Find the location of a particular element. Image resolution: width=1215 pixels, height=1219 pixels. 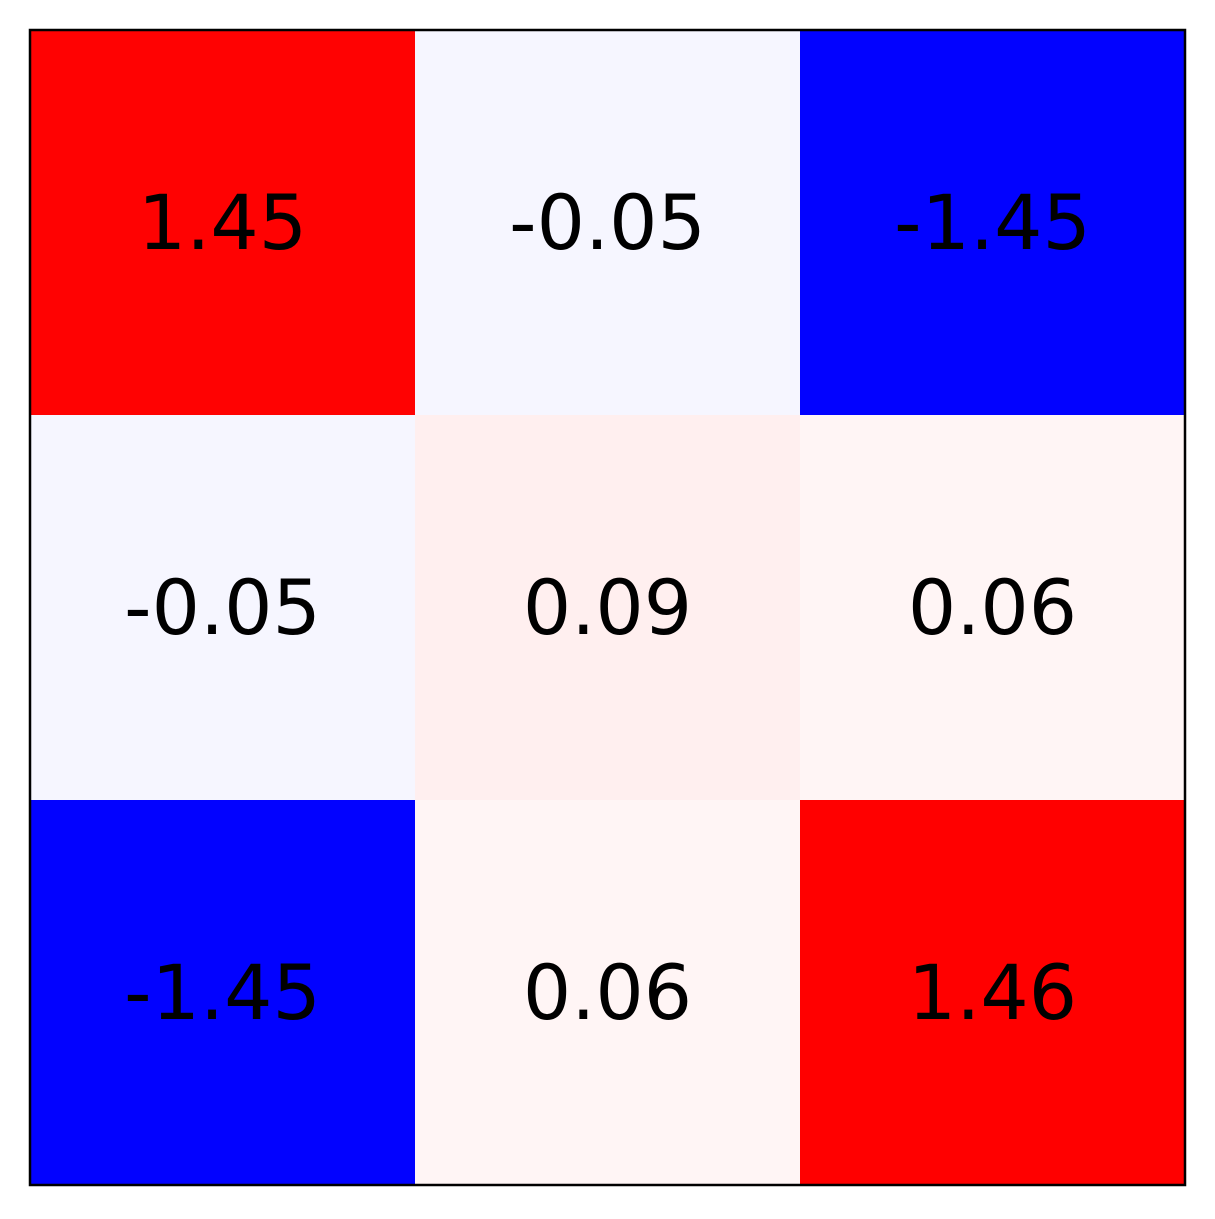

heatmap-cell-r2-c2 is located at coordinates (993, 993).